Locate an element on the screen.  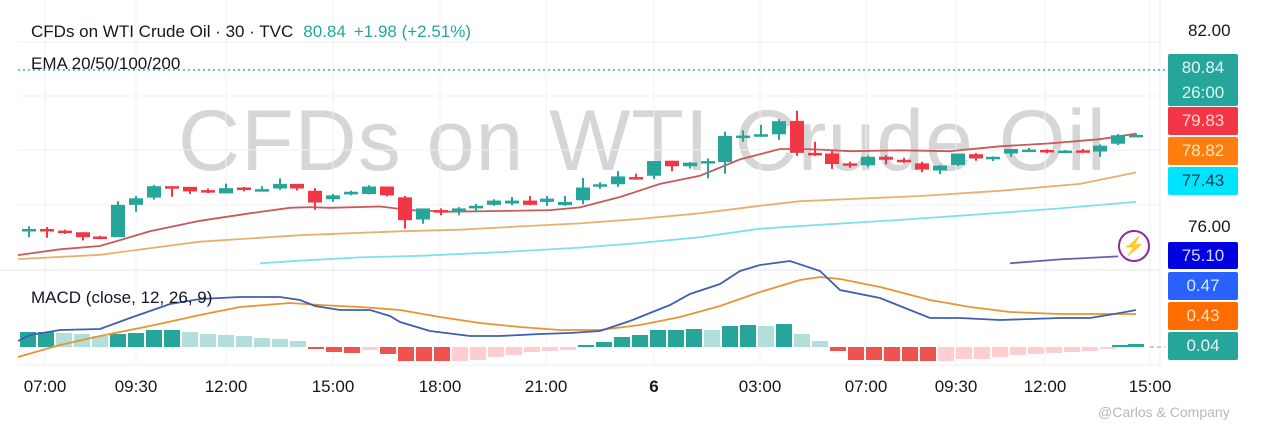
time-tick-label: 21:00 is located at coordinates (546, 386).